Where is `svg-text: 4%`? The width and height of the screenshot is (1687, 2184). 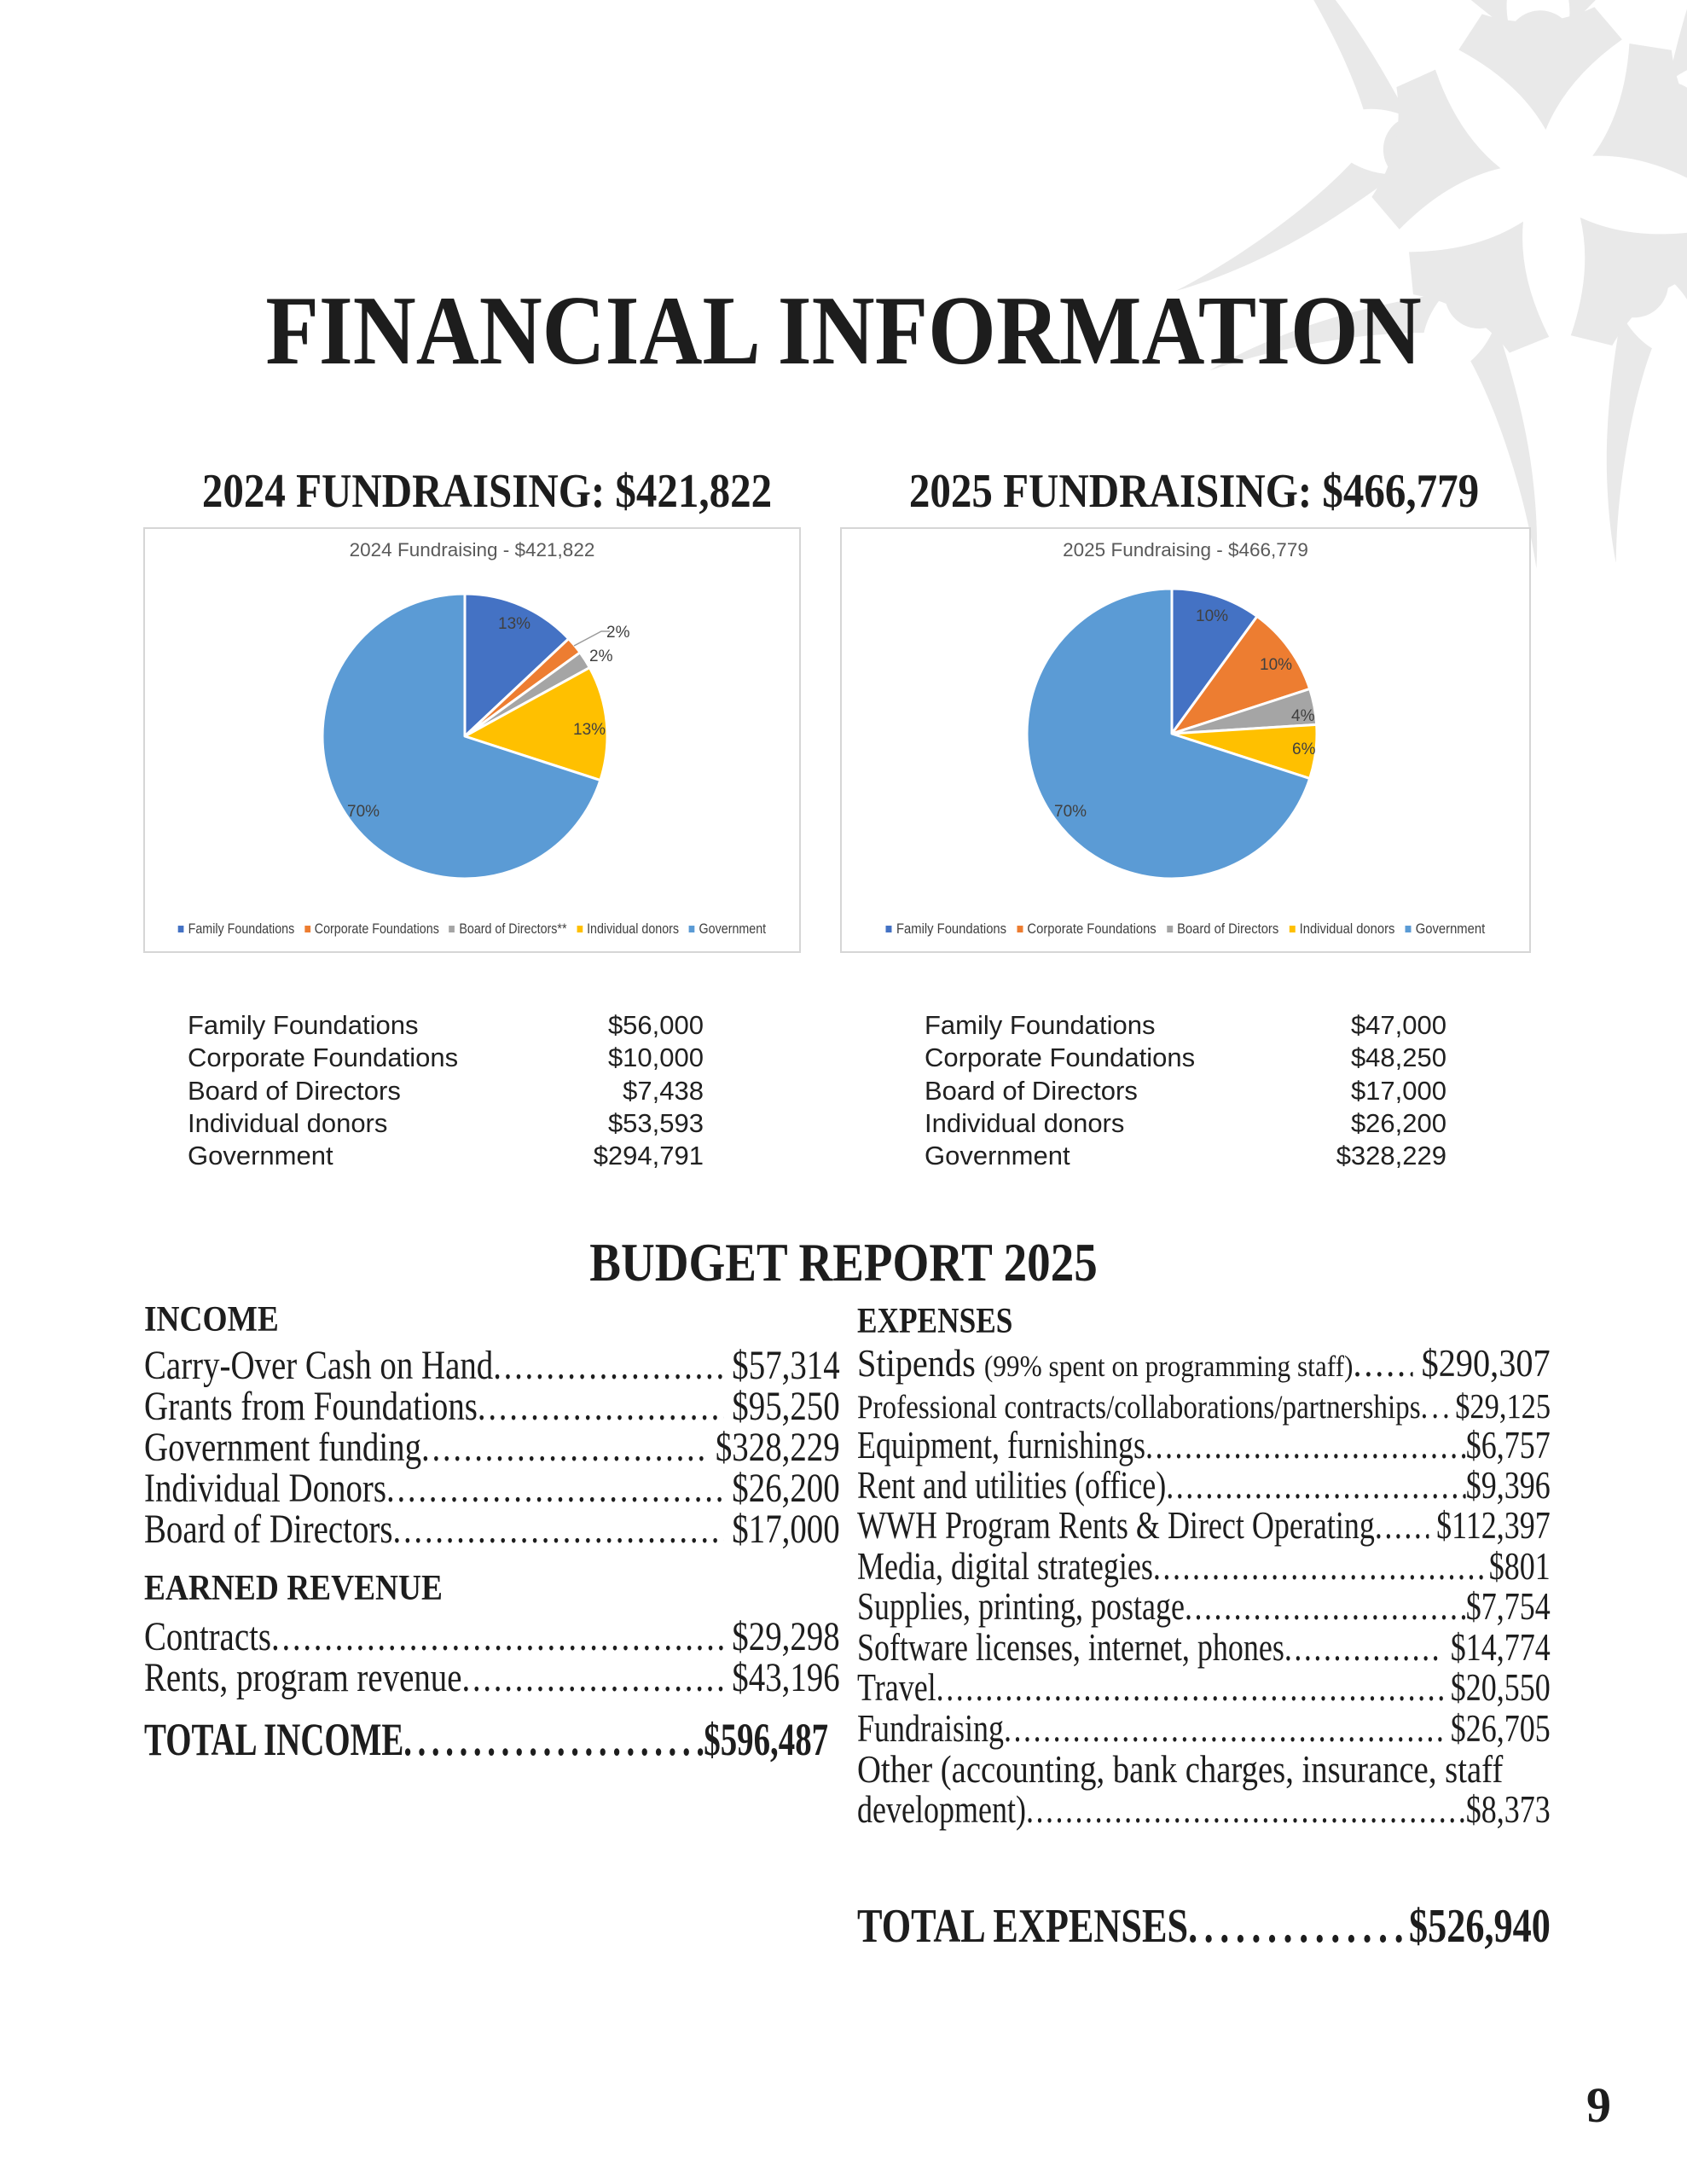 svg-text: 4% is located at coordinates (1303, 716).